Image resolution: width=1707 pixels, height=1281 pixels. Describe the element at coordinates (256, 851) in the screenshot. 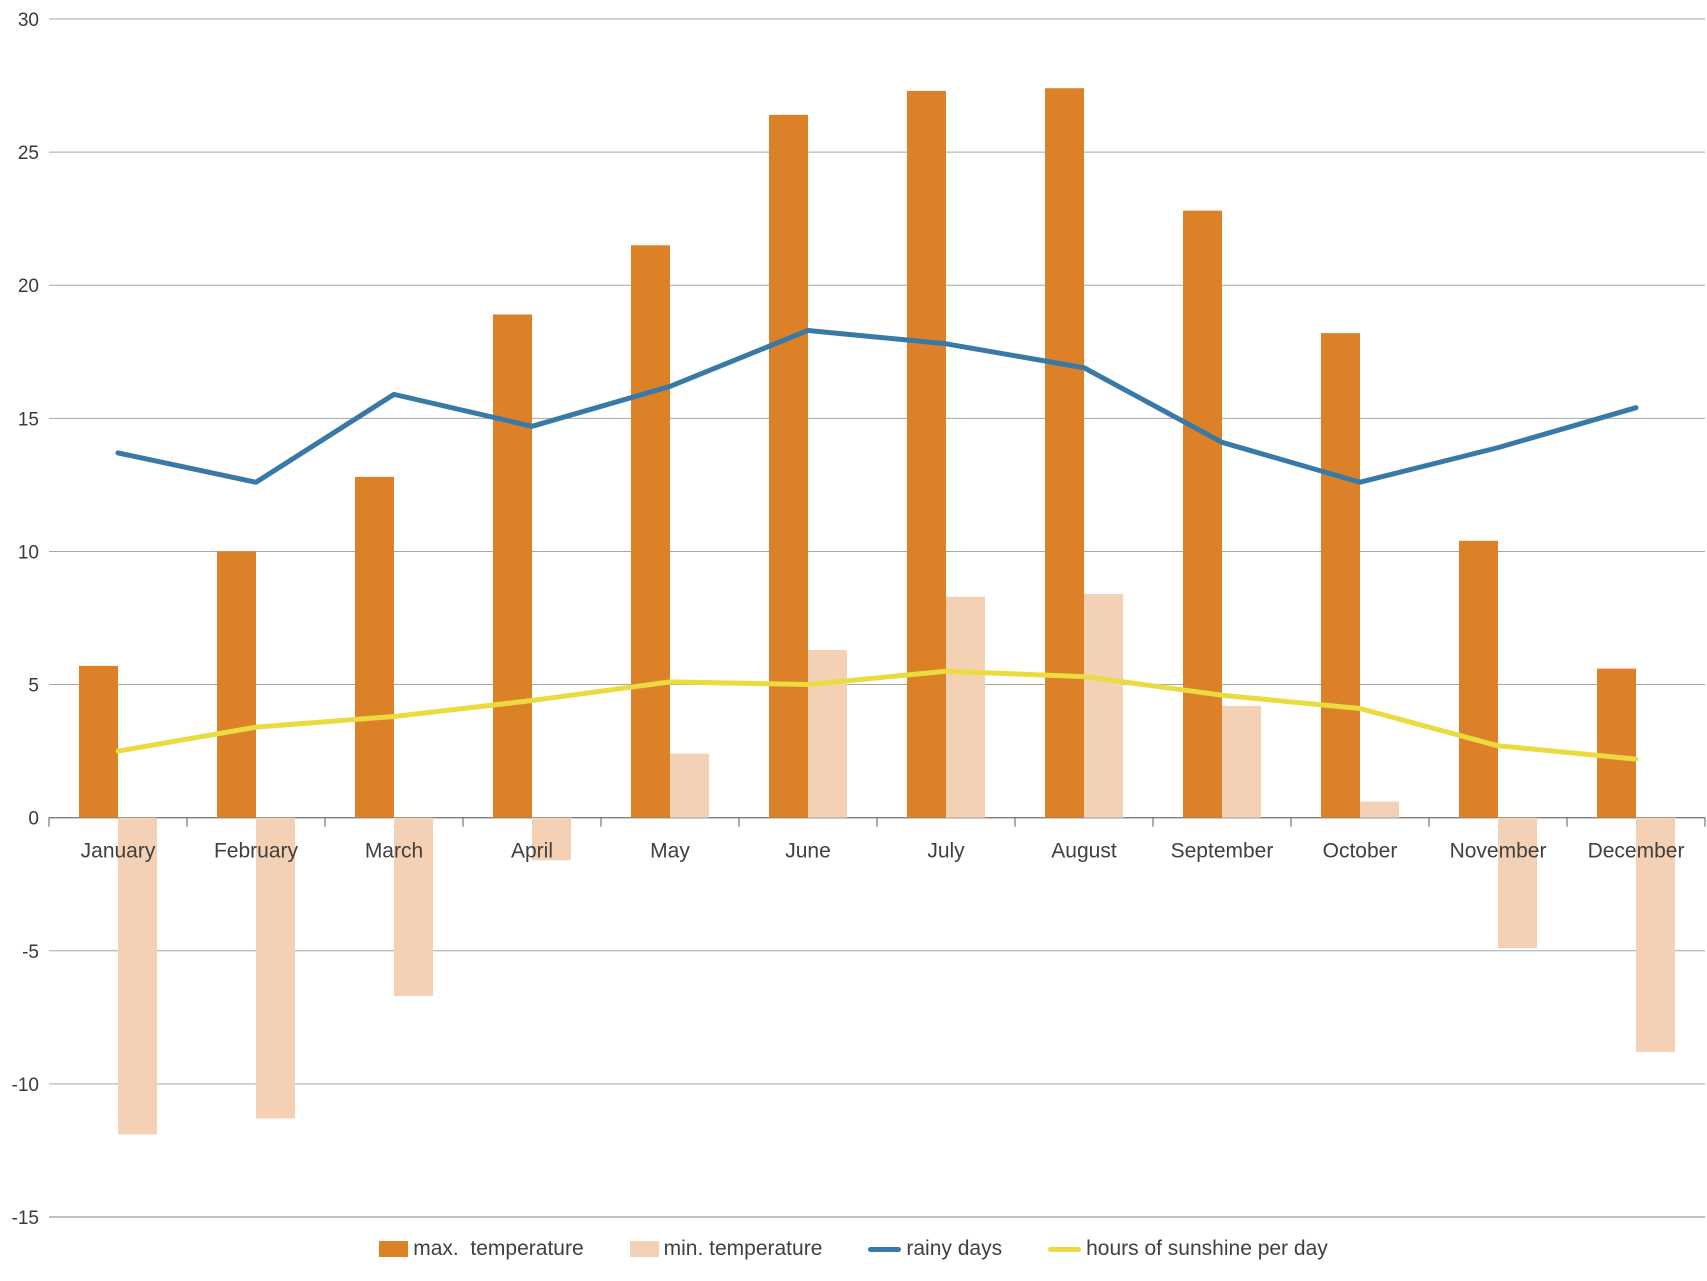

I see `month-label: February` at that location.